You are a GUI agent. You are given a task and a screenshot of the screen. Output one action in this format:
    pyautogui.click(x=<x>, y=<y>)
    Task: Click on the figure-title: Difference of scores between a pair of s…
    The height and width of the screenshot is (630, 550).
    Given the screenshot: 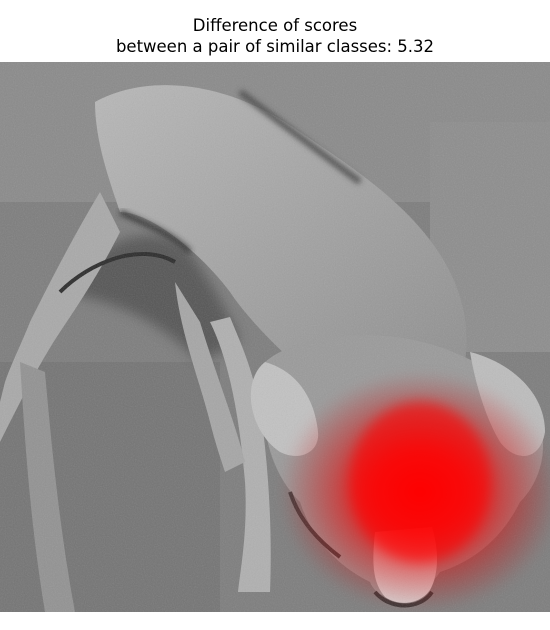 What is the action you would take?
    pyautogui.click(x=275, y=36)
    